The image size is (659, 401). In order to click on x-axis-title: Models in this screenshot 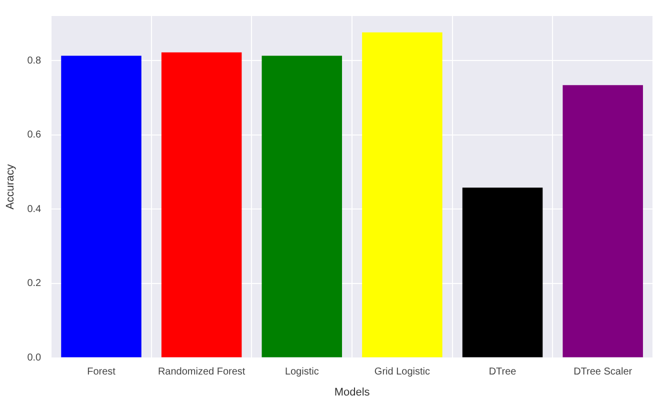, I will do `click(352, 392)`.